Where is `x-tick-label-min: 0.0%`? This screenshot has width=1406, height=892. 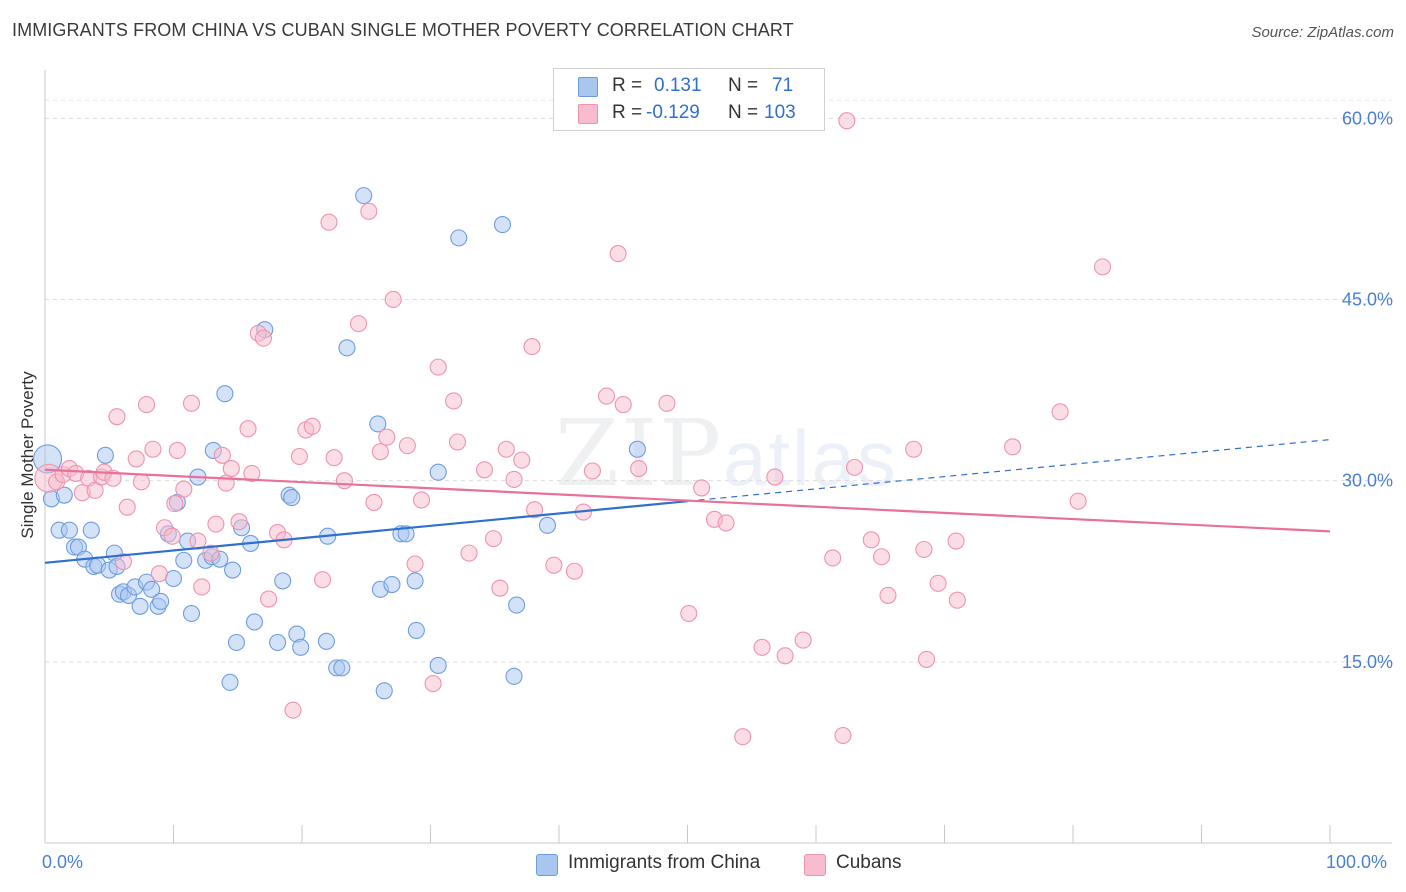 x-tick-label-min: 0.0% is located at coordinates (63, 862).